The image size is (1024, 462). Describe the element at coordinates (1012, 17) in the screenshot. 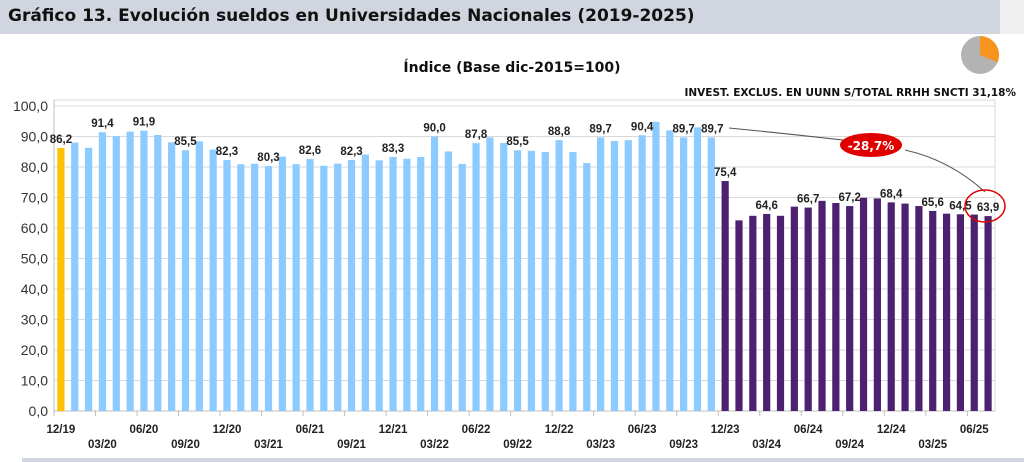

I see `header-edge` at that location.